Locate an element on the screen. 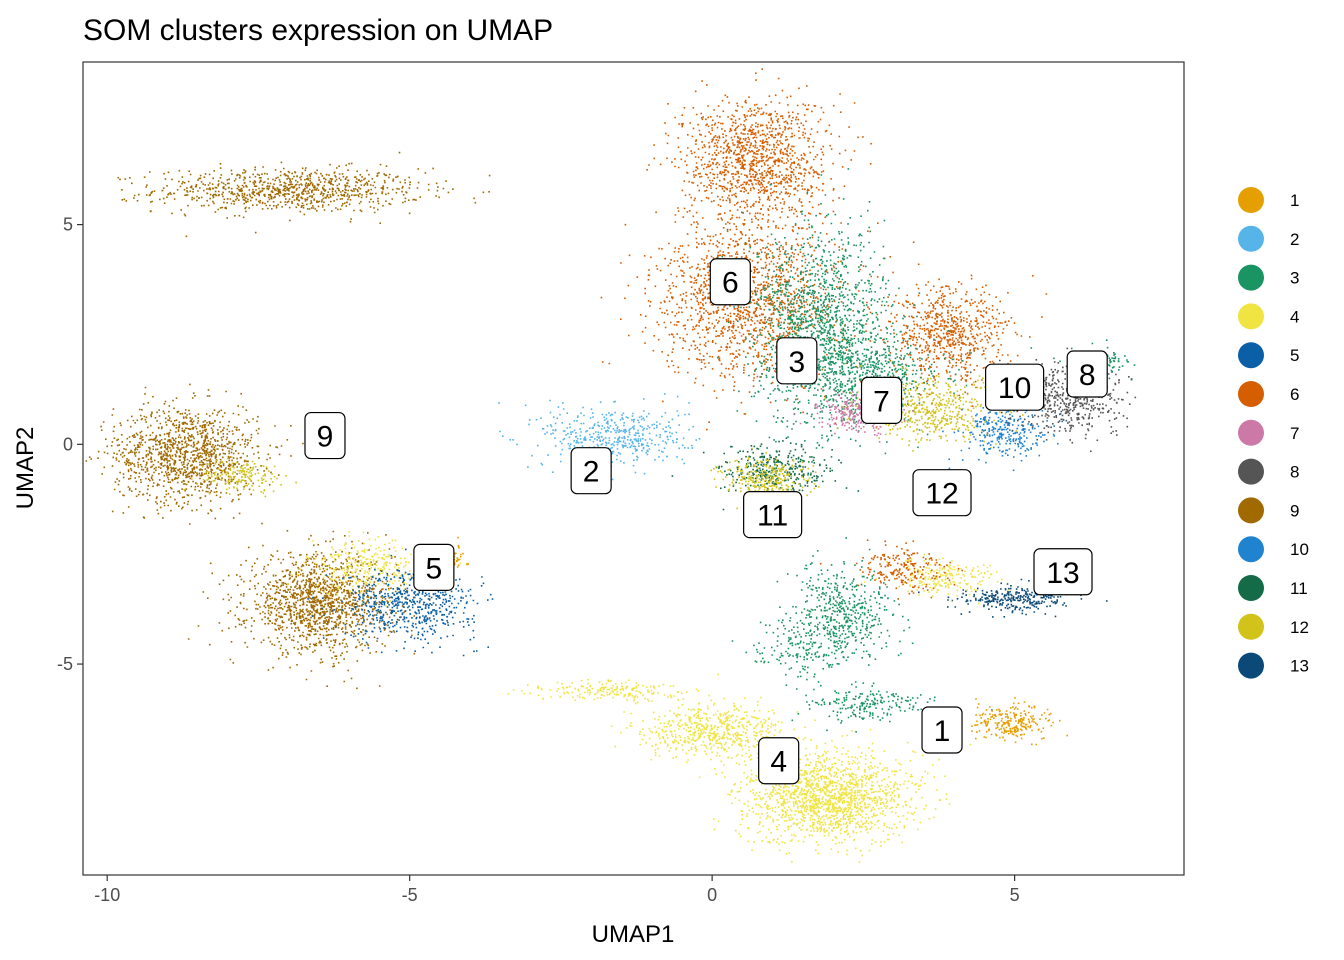 This screenshot has height=960, width=1344. legend-label: 13 is located at coordinates (1299, 666).